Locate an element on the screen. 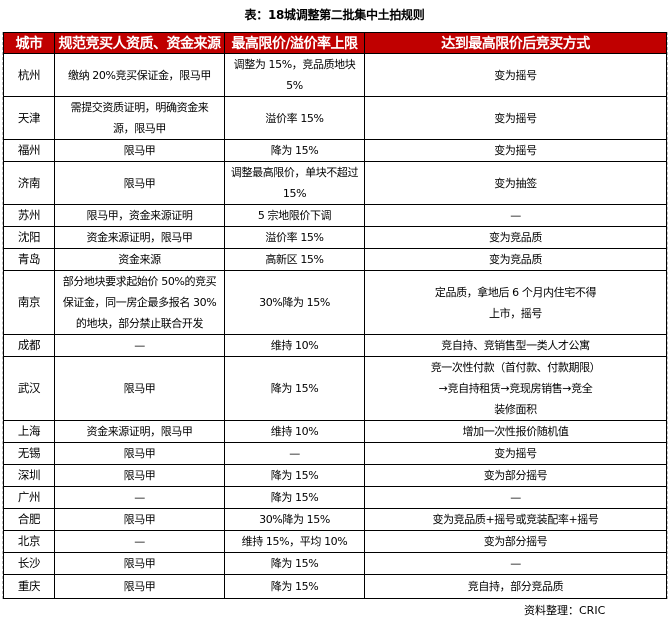  cell-city: 天津 is located at coordinates (29, 118).